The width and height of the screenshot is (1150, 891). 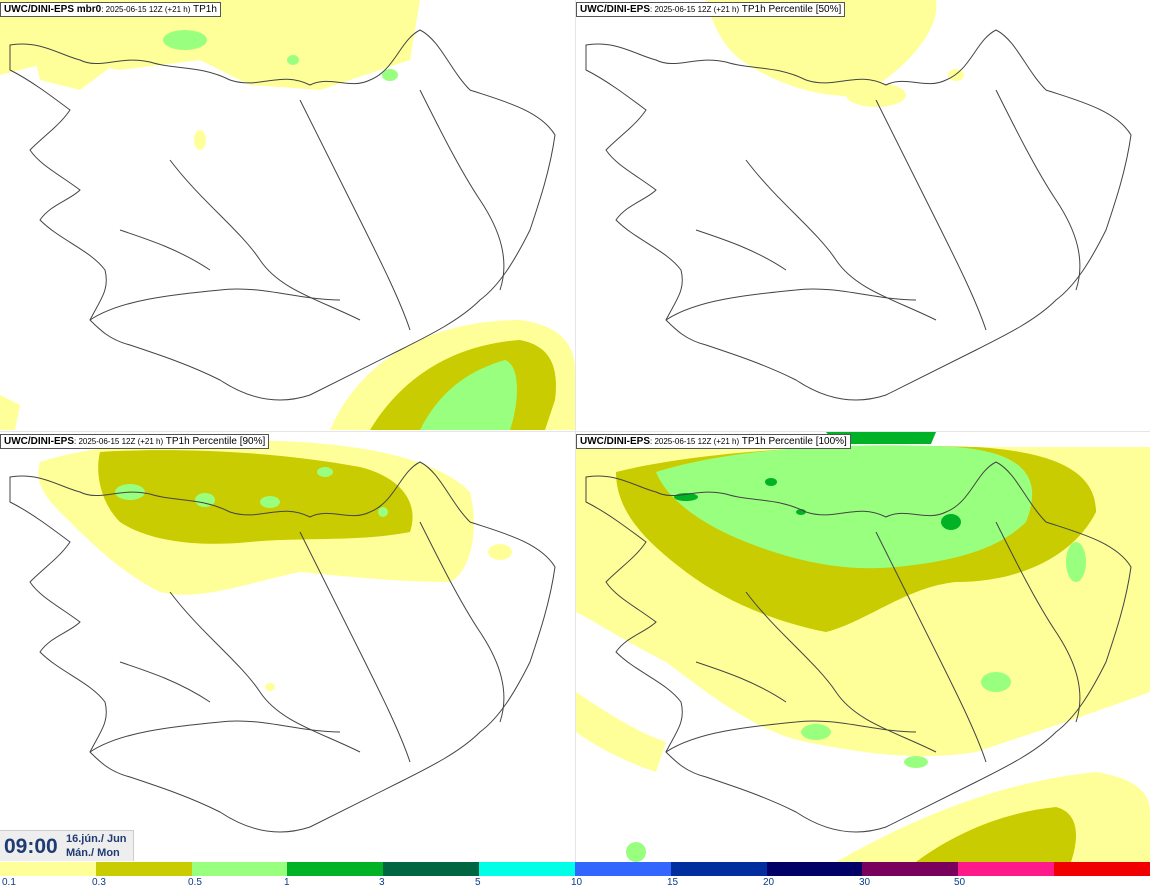 What do you see at coordinates (673, 882) in the screenshot?
I see `colorbar-tick-label: 15` at bounding box center [673, 882].